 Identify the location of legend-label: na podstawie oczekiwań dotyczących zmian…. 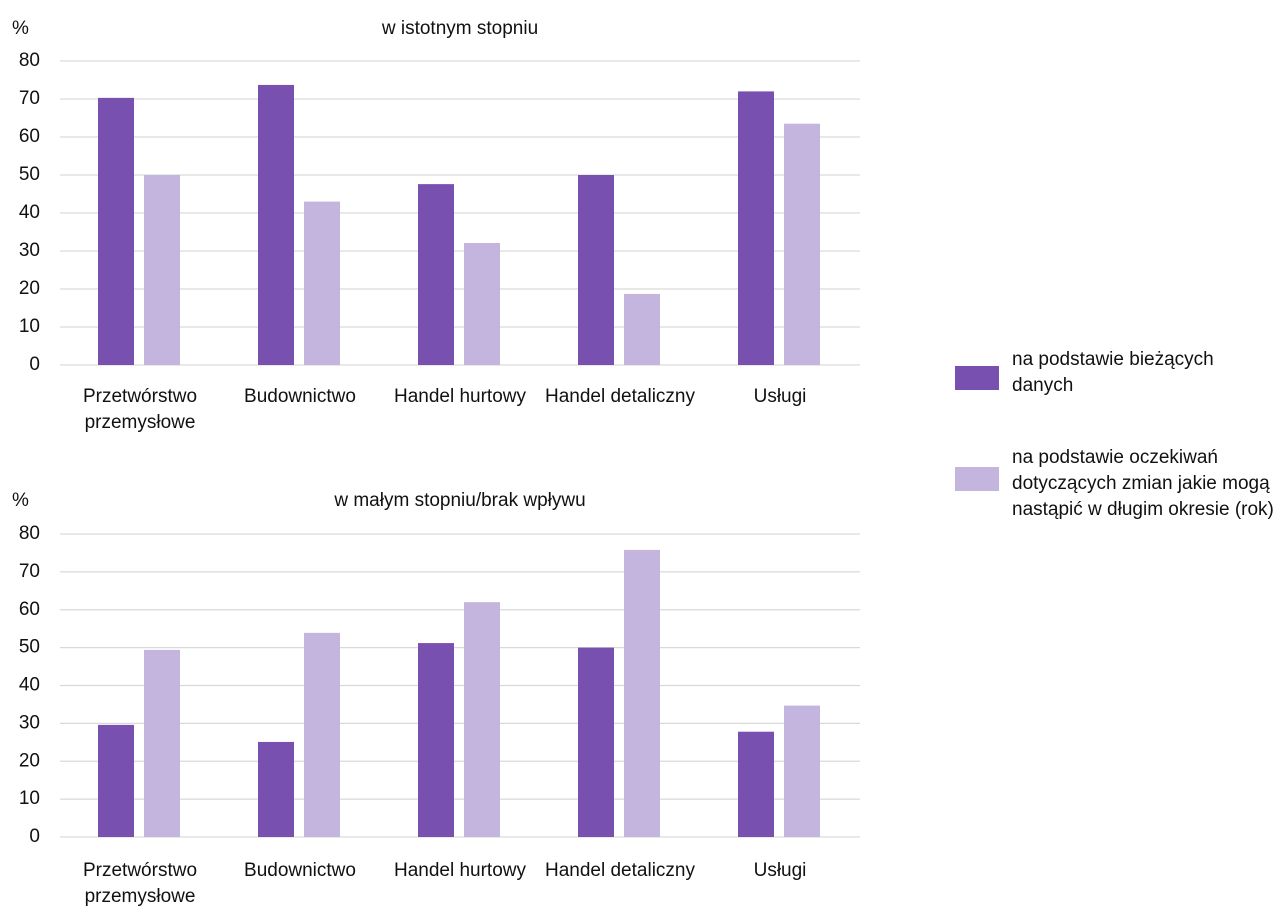
(1143, 483).